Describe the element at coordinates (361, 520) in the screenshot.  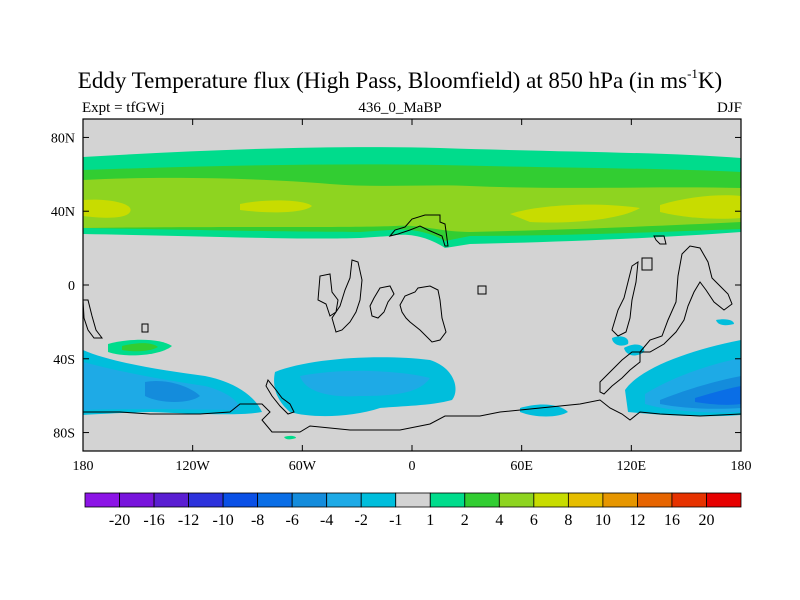
I see `colorbar-label: -2` at that location.